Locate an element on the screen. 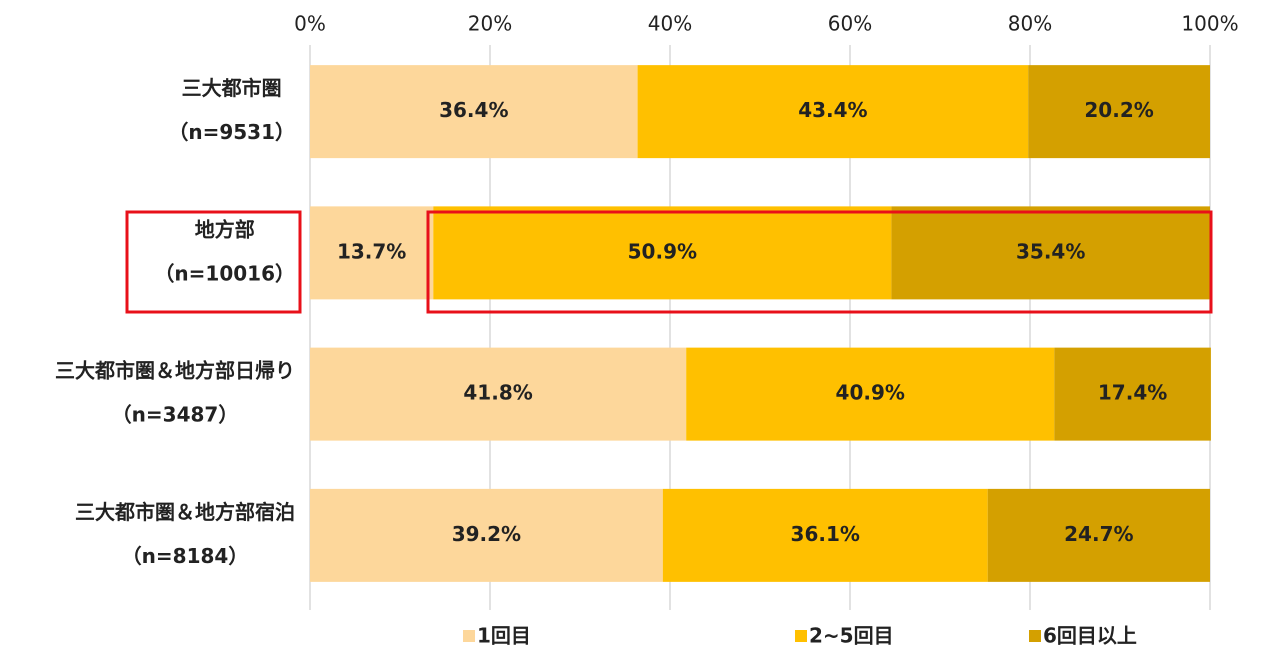 This screenshot has width=1270, height=648. legend-label: 2~5回目 is located at coordinates (851, 636).